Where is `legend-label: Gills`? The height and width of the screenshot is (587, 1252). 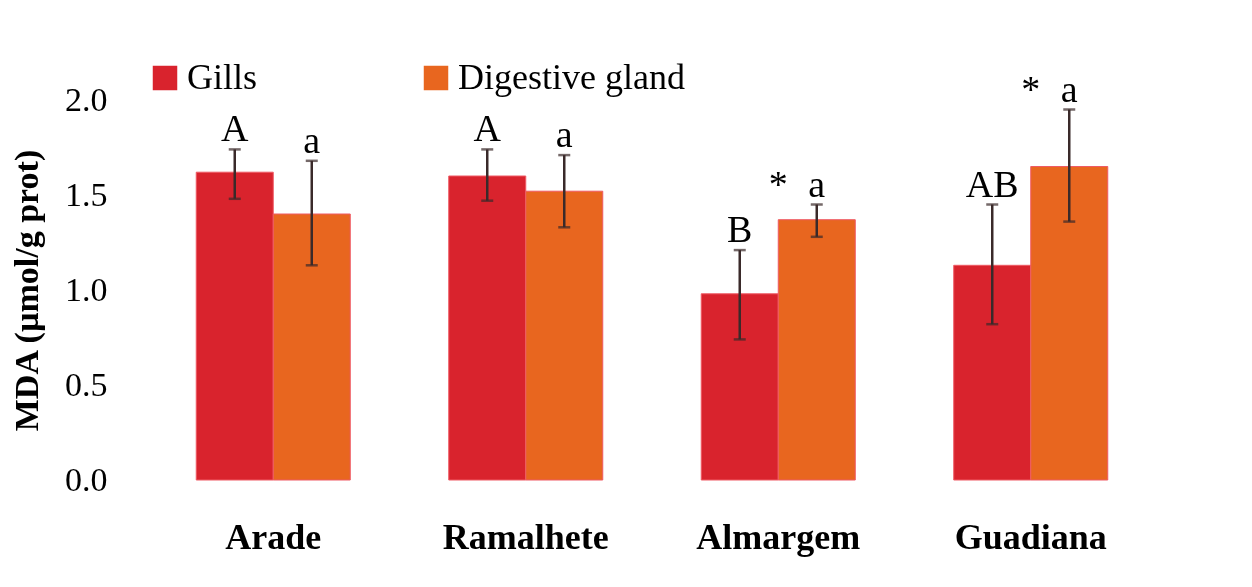
legend-label: Gills is located at coordinates (222, 77).